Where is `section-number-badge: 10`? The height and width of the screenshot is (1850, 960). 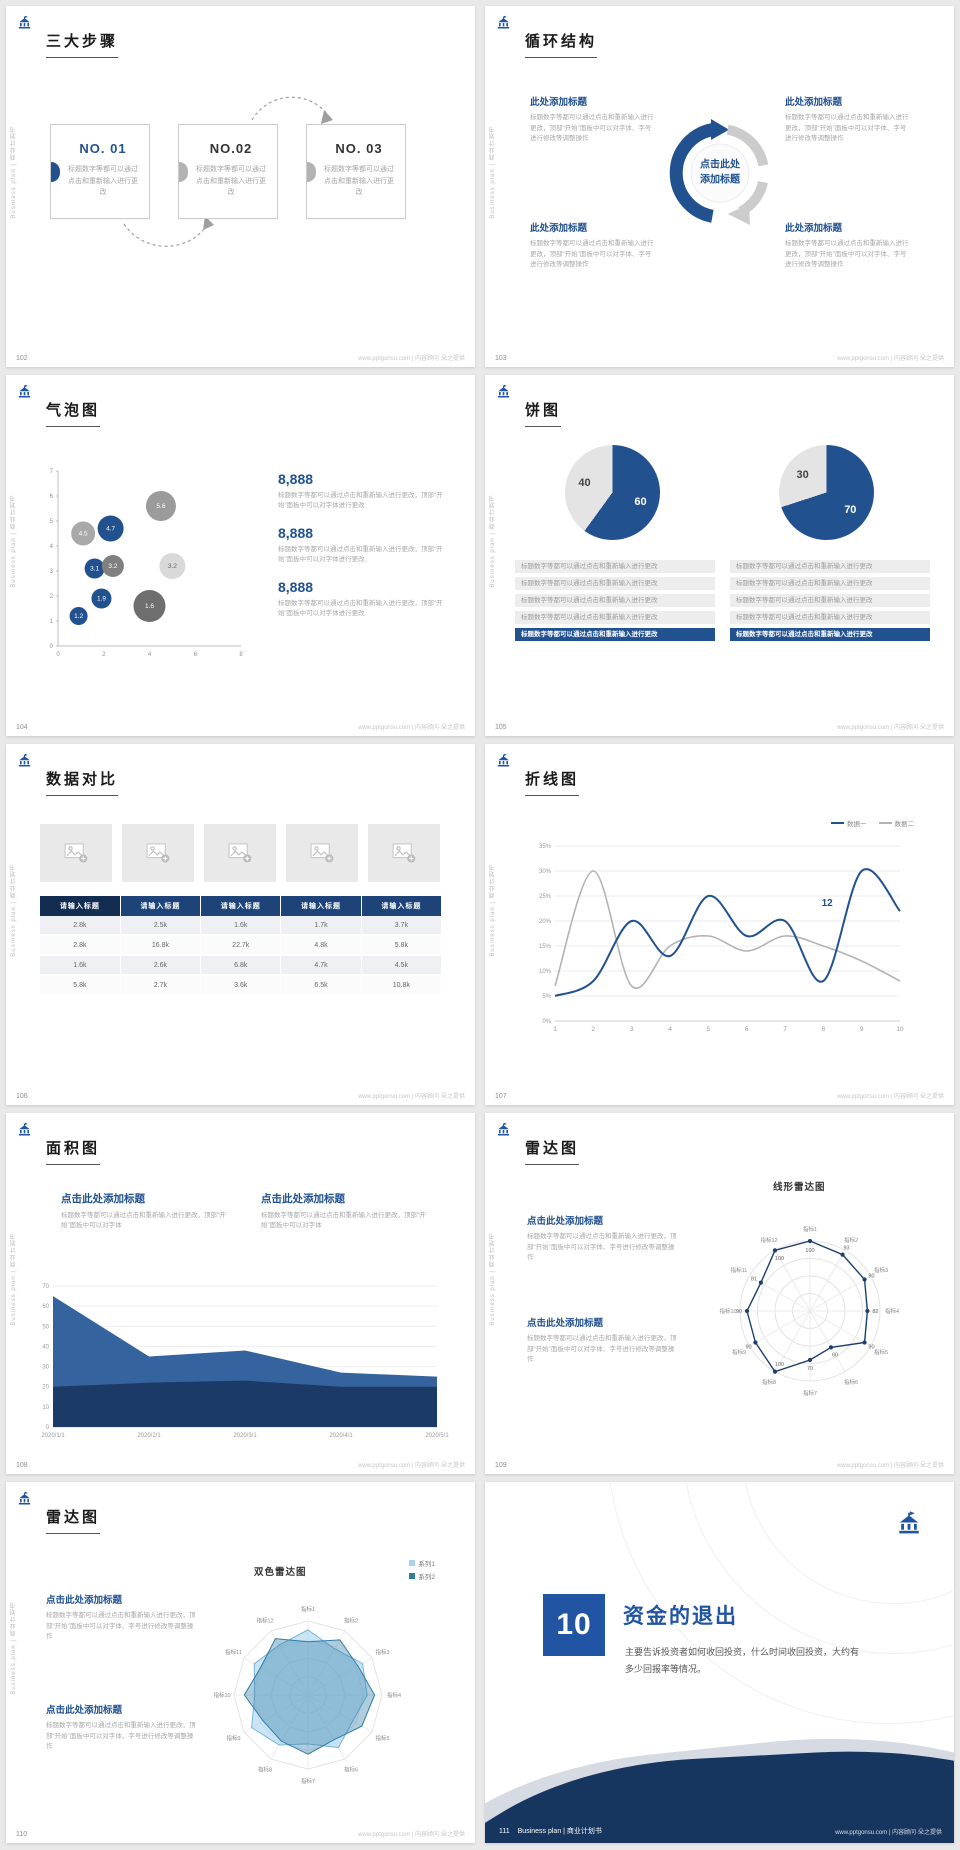
section-number-badge: 10 is located at coordinates (574, 1625).